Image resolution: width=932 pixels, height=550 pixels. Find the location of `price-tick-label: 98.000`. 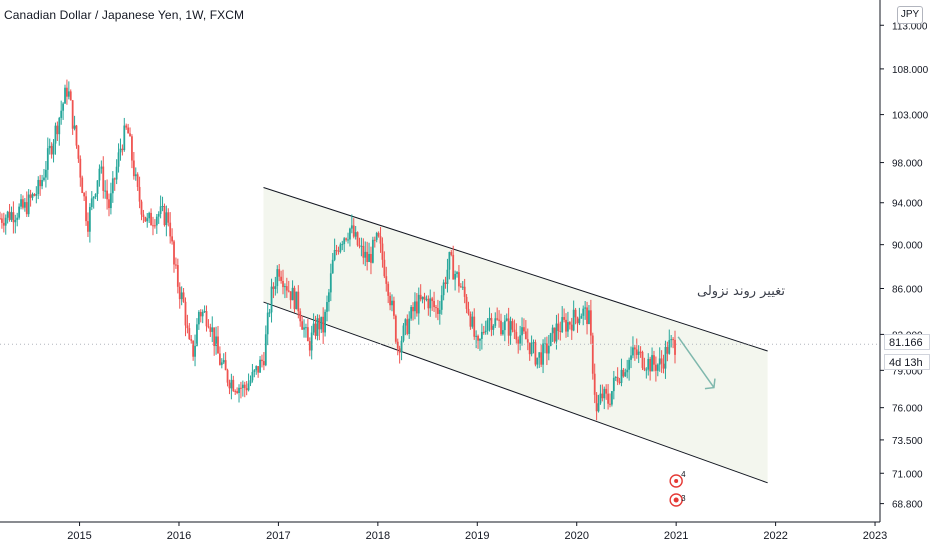

price-tick-label: 98.000 is located at coordinates (907, 164).